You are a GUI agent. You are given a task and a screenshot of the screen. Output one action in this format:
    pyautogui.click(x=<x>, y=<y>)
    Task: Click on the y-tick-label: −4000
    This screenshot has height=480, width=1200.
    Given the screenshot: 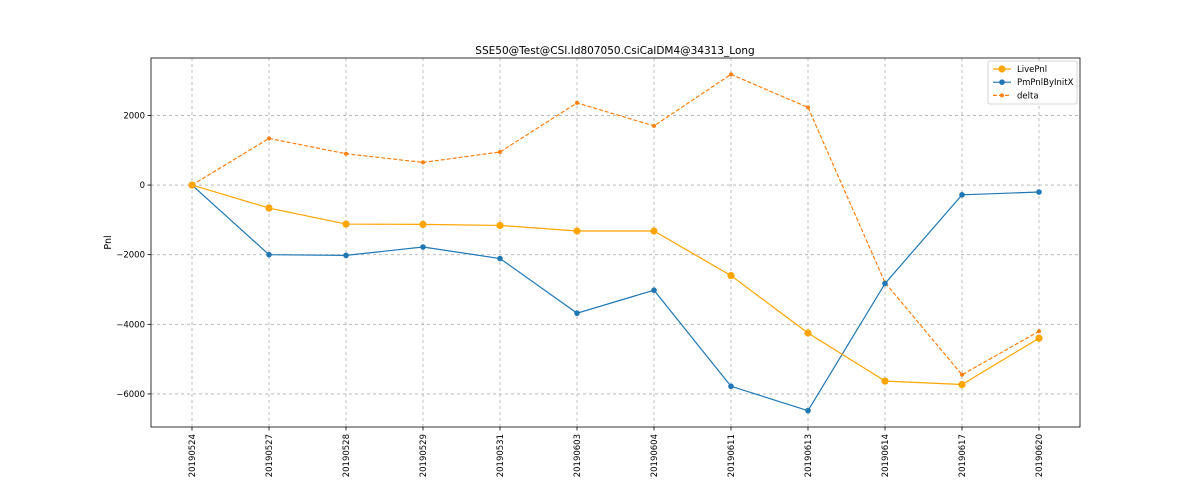 What is the action you would take?
    pyautogui.click(x=130, y=325)
    